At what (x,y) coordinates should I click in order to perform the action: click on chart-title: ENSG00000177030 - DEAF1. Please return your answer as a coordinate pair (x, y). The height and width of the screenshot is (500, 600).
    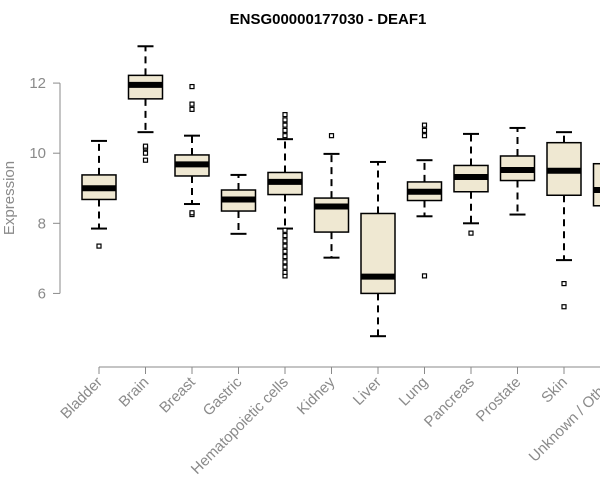
    Looking at the image, I should click on (328, 19).